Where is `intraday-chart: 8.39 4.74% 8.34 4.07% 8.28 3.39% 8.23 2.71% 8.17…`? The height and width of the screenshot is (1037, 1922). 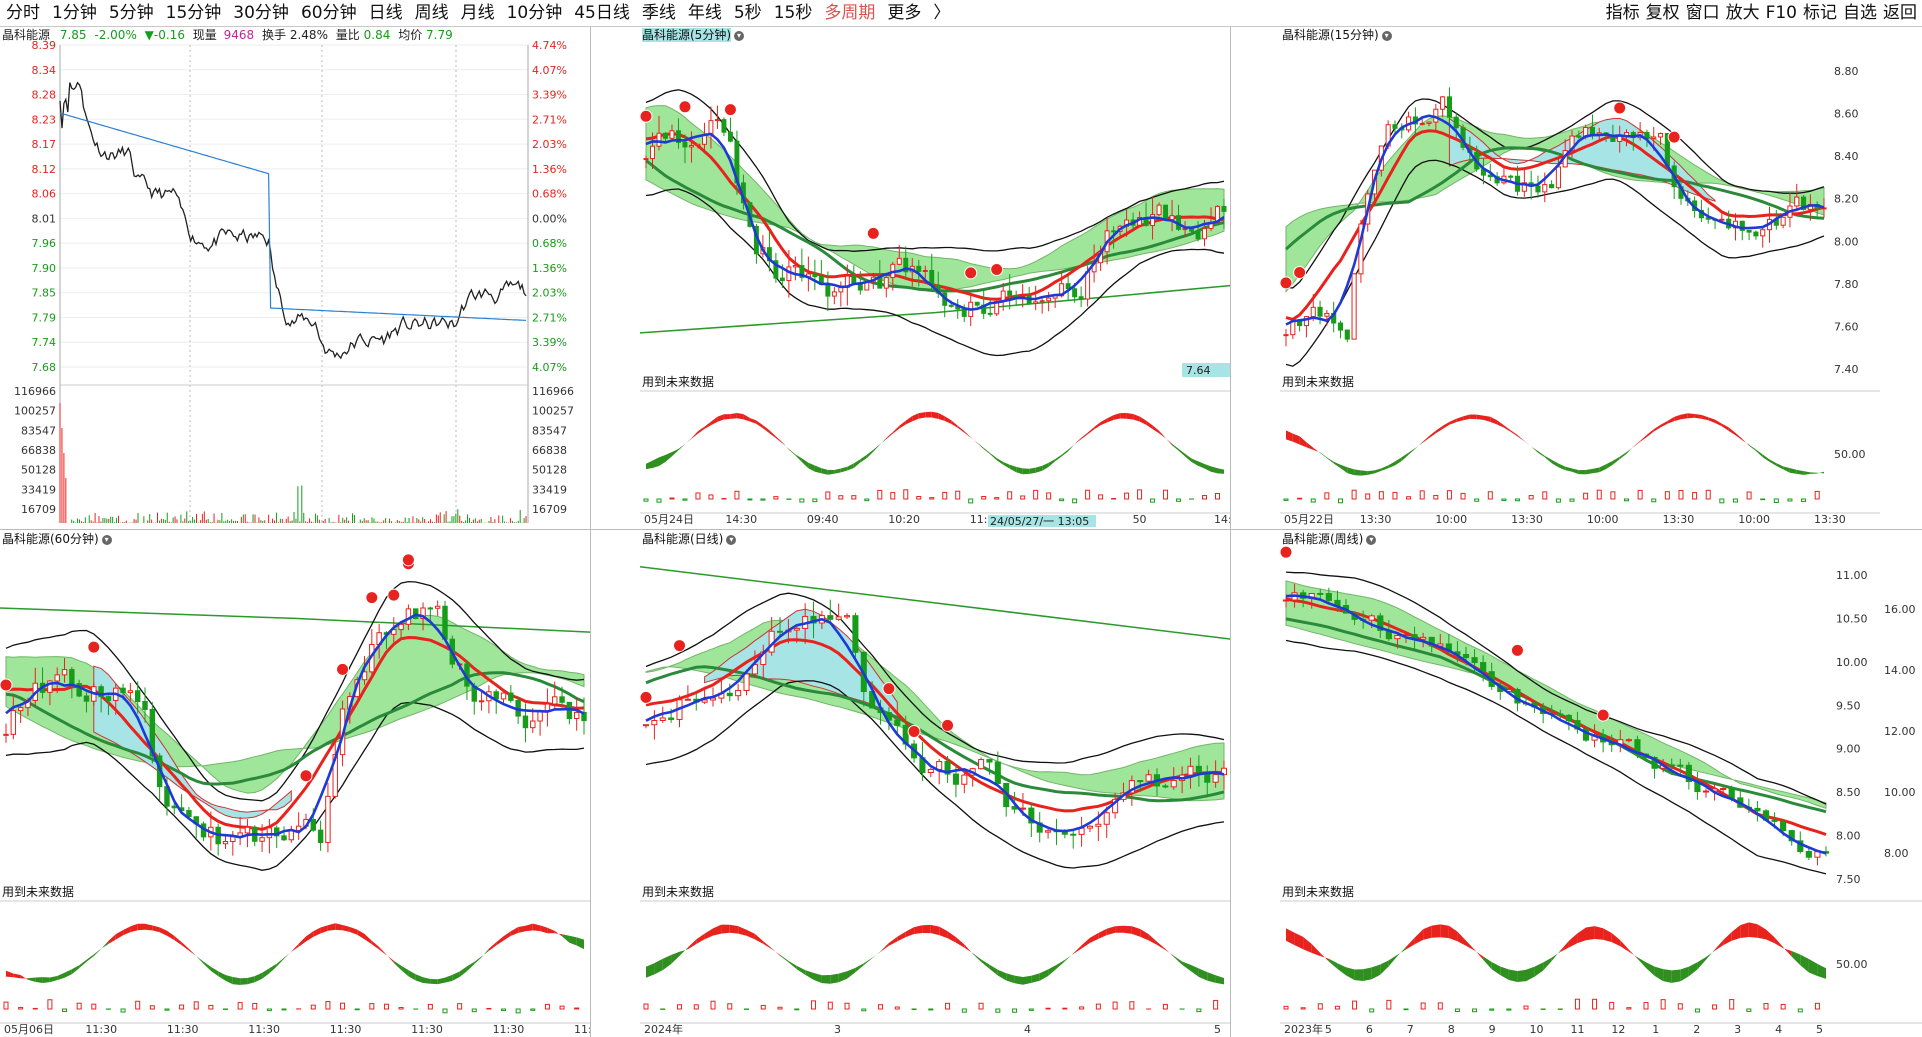 intraday-chart: 8.39 4.74% 8.34 4.07% 8.28 3.39% 8.23 2.71% 8.17… is located at coordinates (295, 277).